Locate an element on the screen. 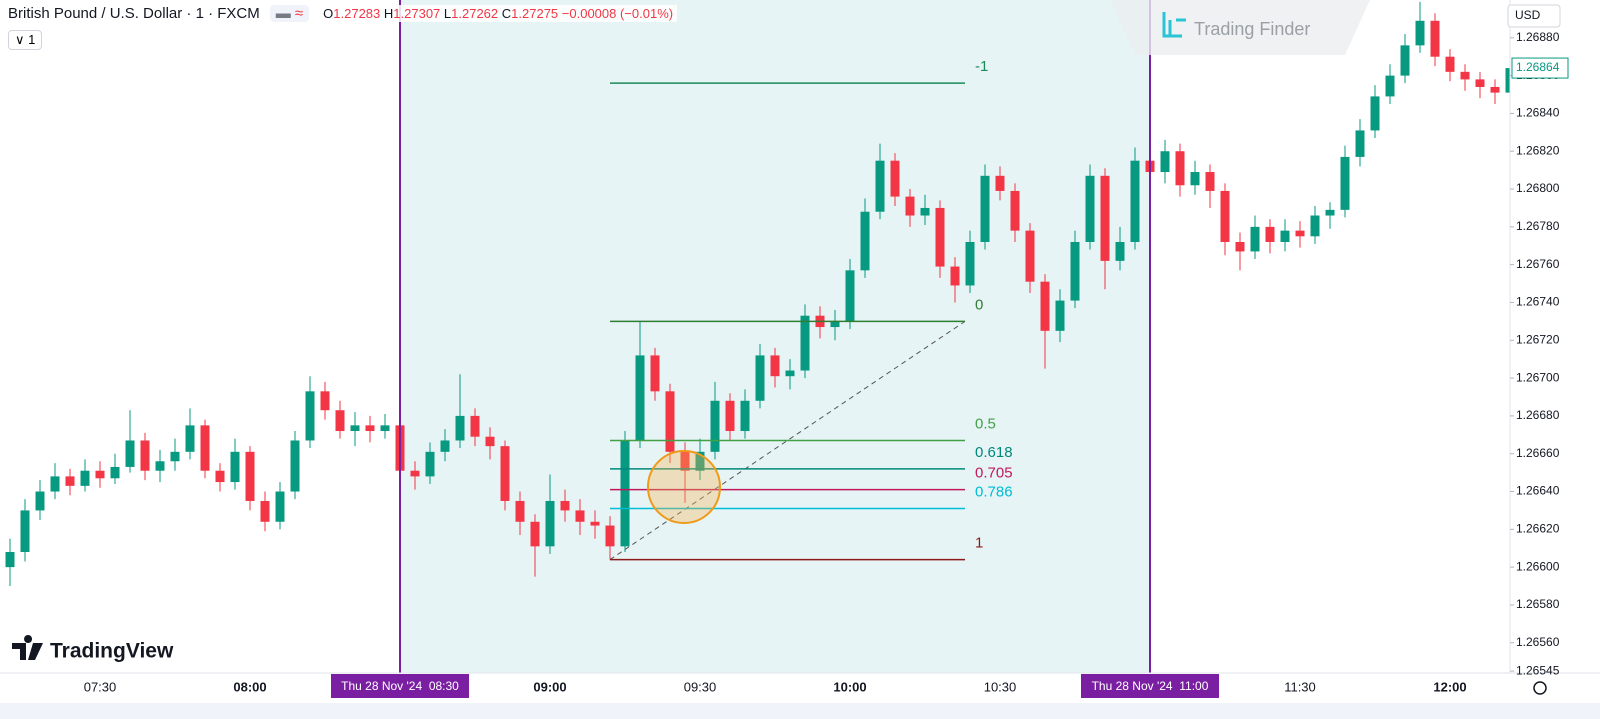 This screenshot has width=1600, height=719. x-tick-label: 09:00 is located at coordinates (549, 686).